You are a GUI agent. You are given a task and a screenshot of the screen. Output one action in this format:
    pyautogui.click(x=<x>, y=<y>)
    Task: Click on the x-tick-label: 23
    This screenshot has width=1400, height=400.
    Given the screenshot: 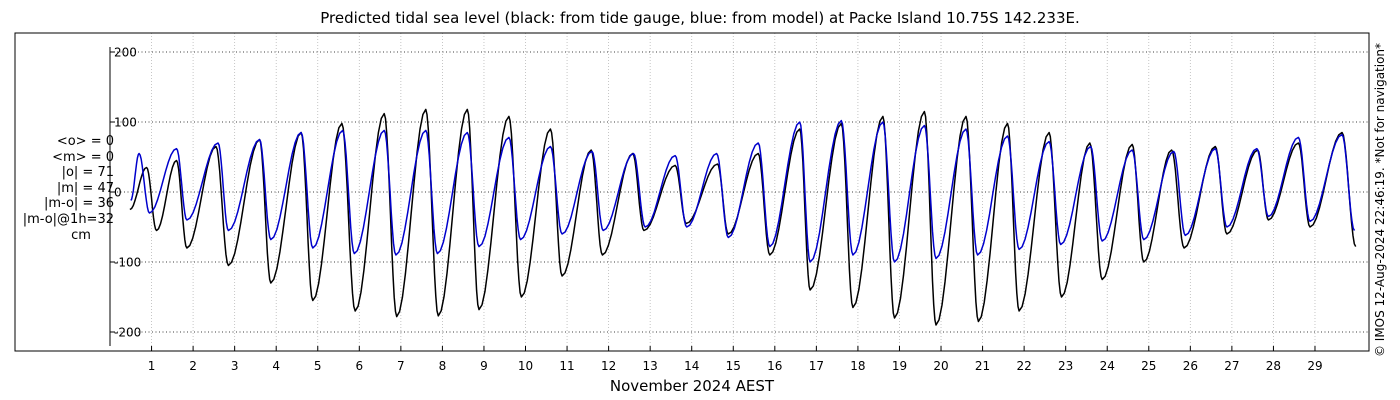 What is the action you would take?
    pyautogui.click(x=1065, y=366)
    